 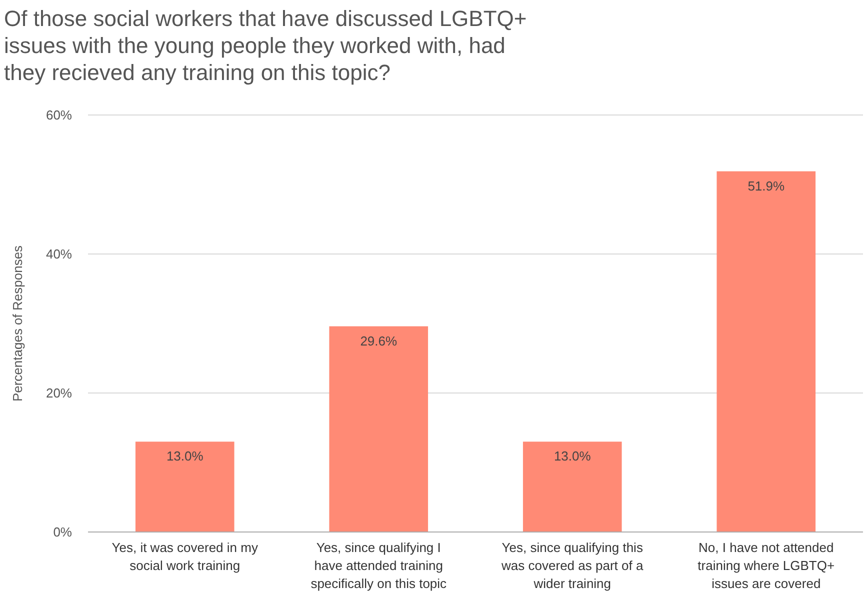 I want to click on data-label: 51.9%, so click(x=766, y=186).